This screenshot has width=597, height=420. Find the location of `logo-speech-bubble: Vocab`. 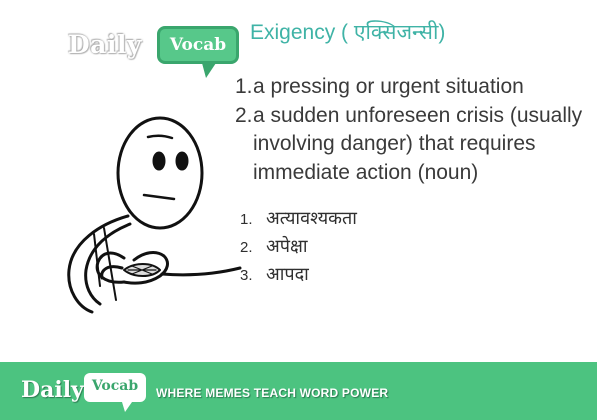

logo-speech-bubble: Vocab is located at coordinates (198, 52).